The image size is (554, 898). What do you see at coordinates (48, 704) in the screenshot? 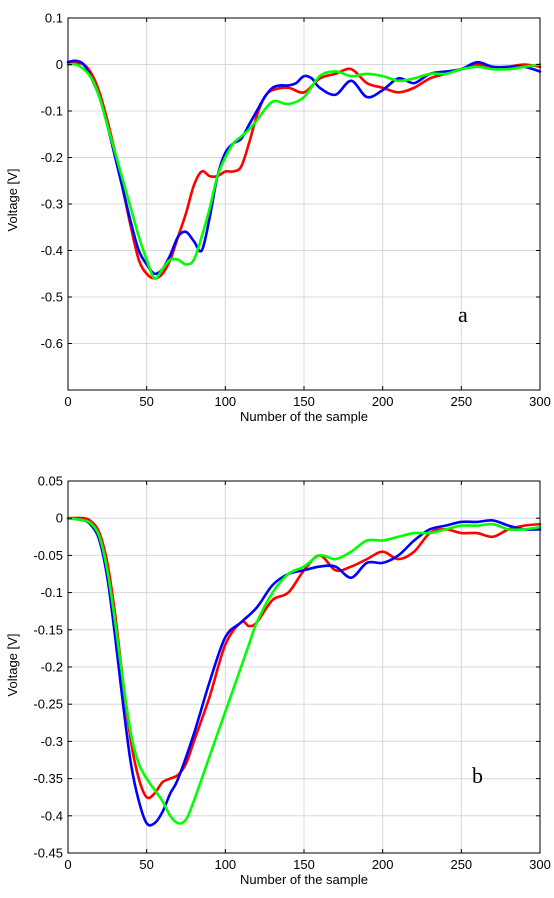
I see `y-tick-label: -0.25` at bounding box center [48, 704].